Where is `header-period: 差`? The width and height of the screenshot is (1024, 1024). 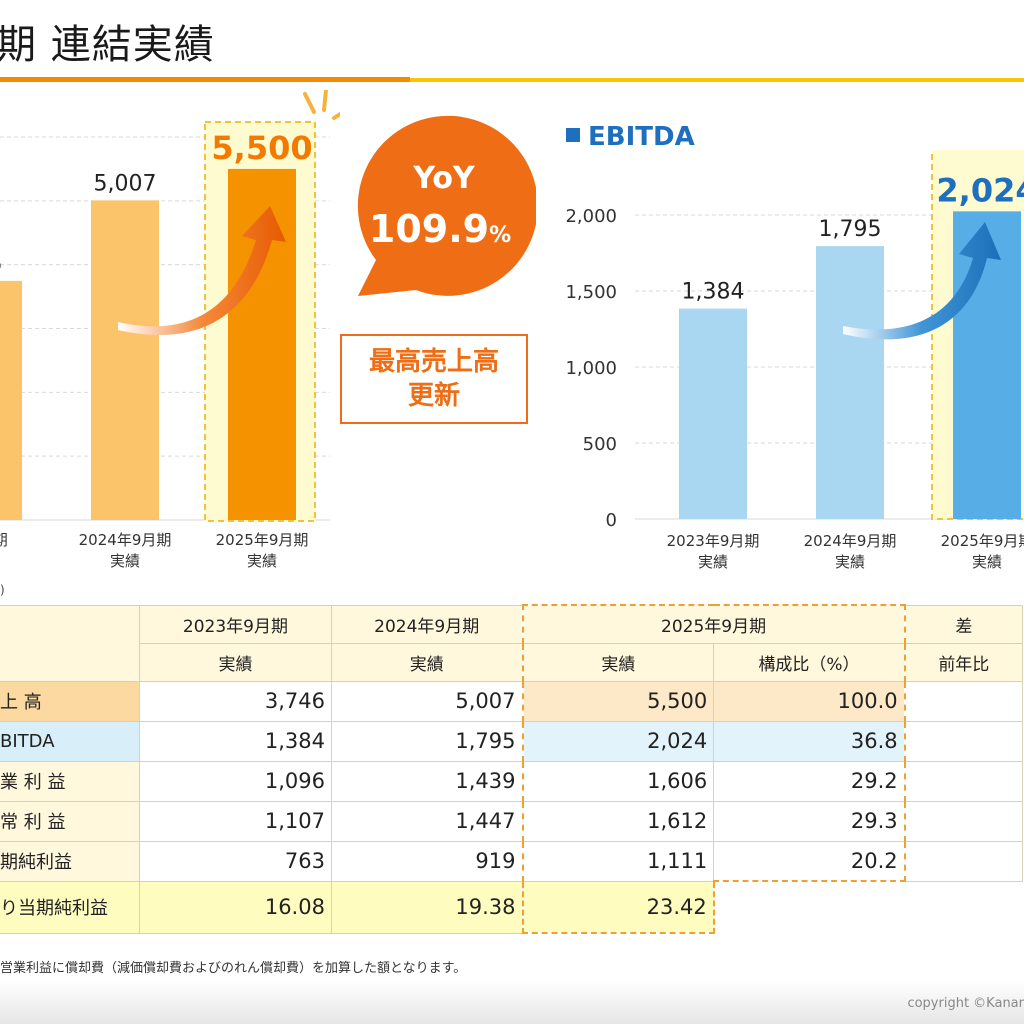
header-period: 差 is located at coordinates (963, 624).